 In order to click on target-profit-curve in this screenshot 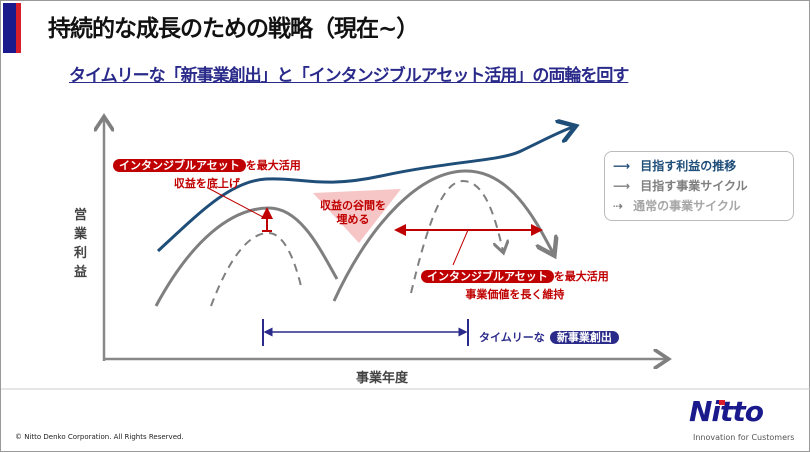, I will do `click(364, 190)`.